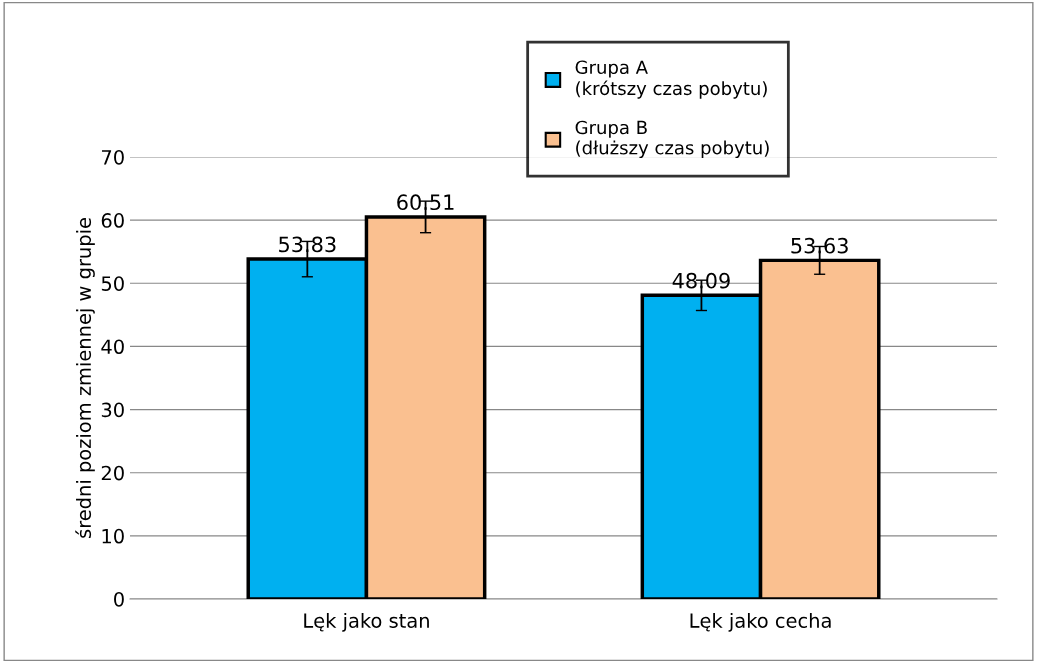 The width and height of the screenshot is (1037, 663). I want to click on legend-label: Grupa A (krótszy czas pobytu), so click(671, 79).